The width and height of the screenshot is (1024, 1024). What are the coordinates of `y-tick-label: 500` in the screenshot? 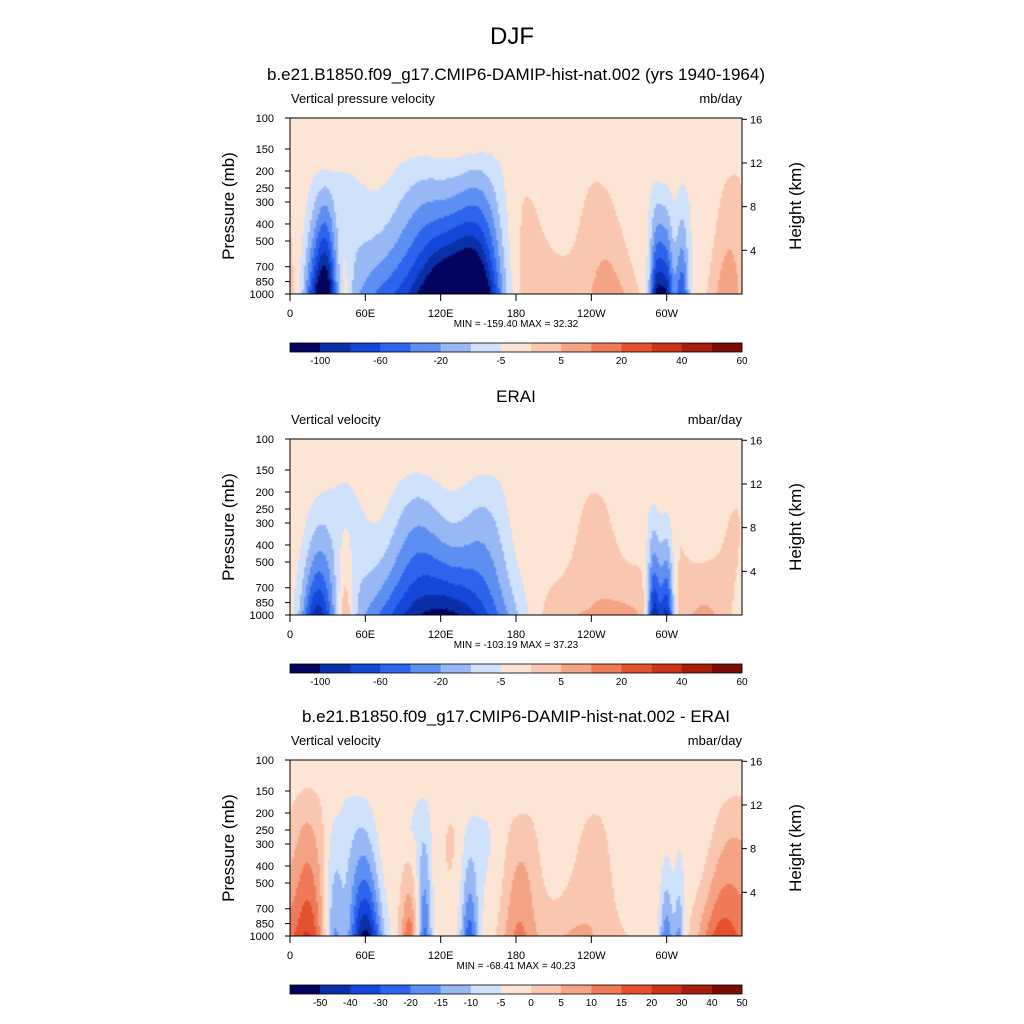 It's located at (265, 563).